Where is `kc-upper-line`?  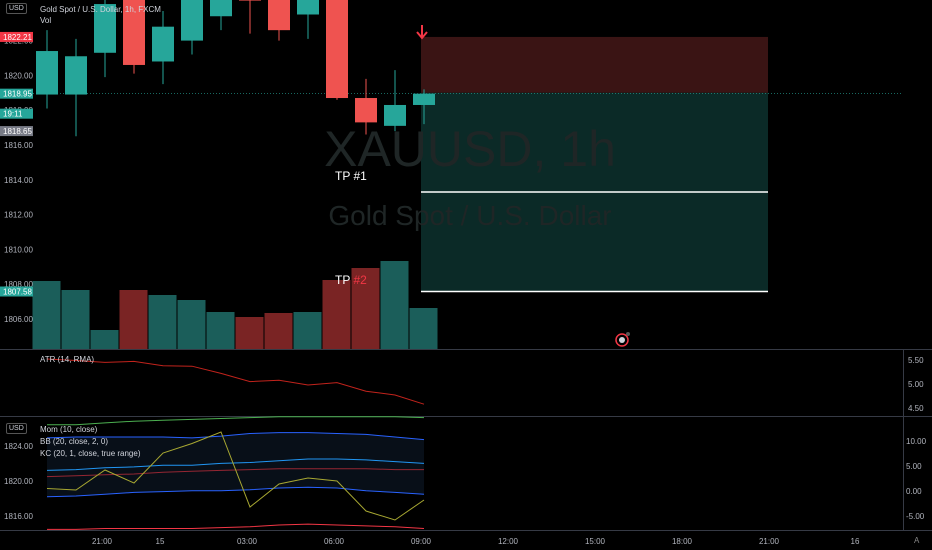 kc-upper-line is located at coordinates (236, 421).